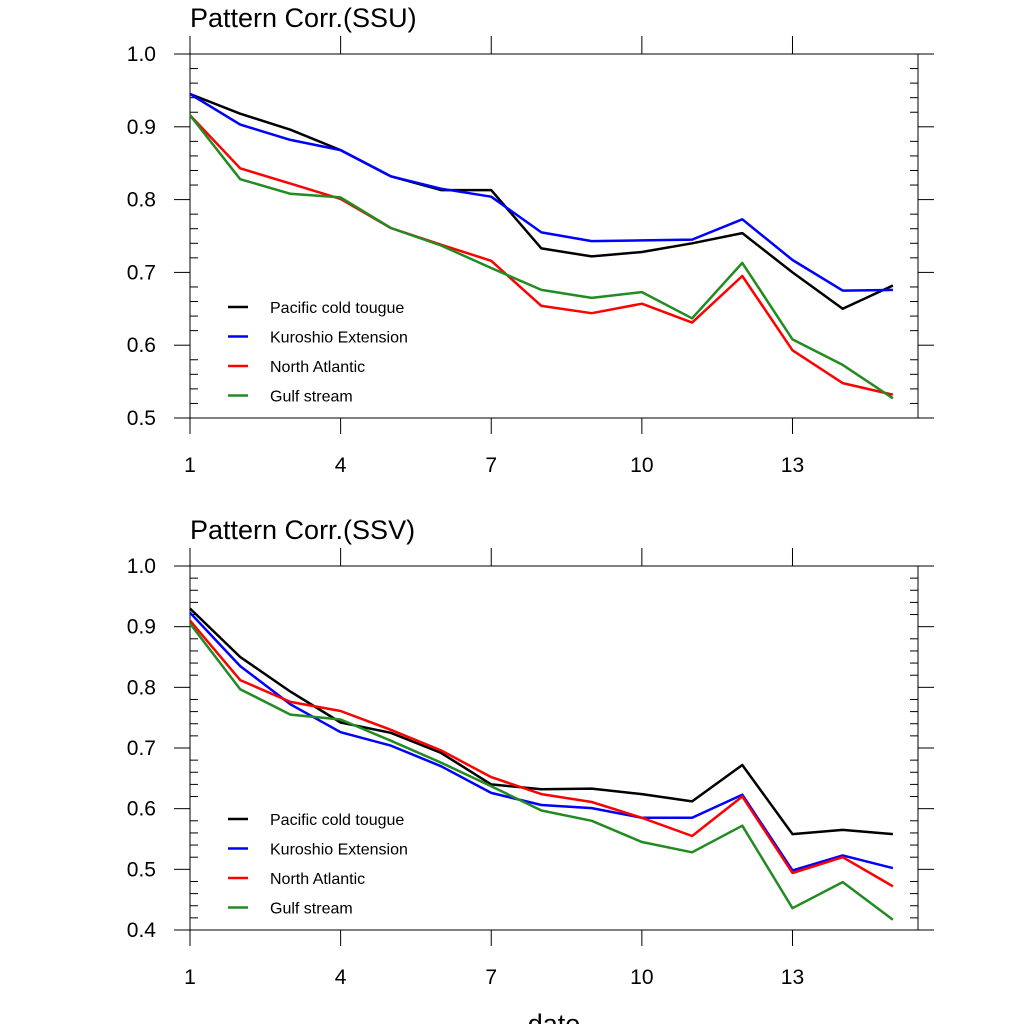  Describe the element at coordinates (554, 1016) in the screenshot. I see `x-axis-label: date` at that location.